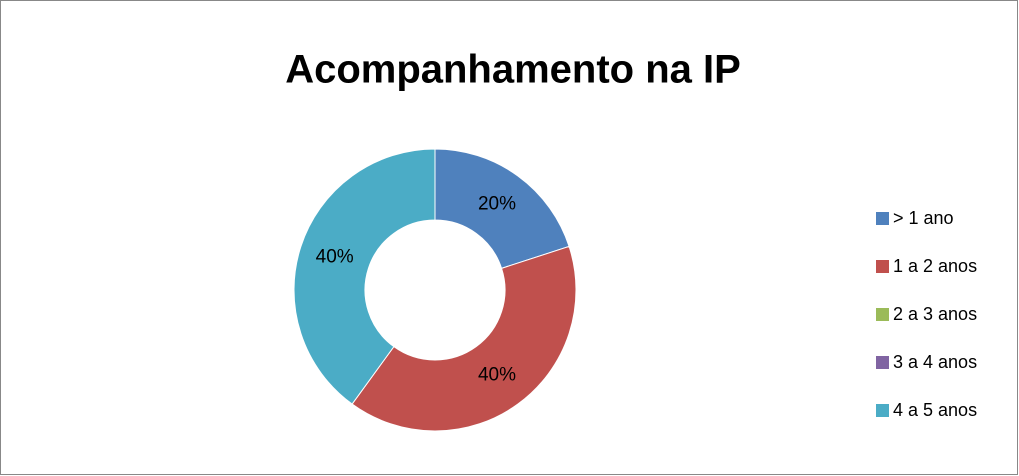 The width and height of the screenshot is (1019, 476). Describe the element at coordinates (935, 266) in the screenshot. I see `legend-label: 1 a 2 anos` at that location.